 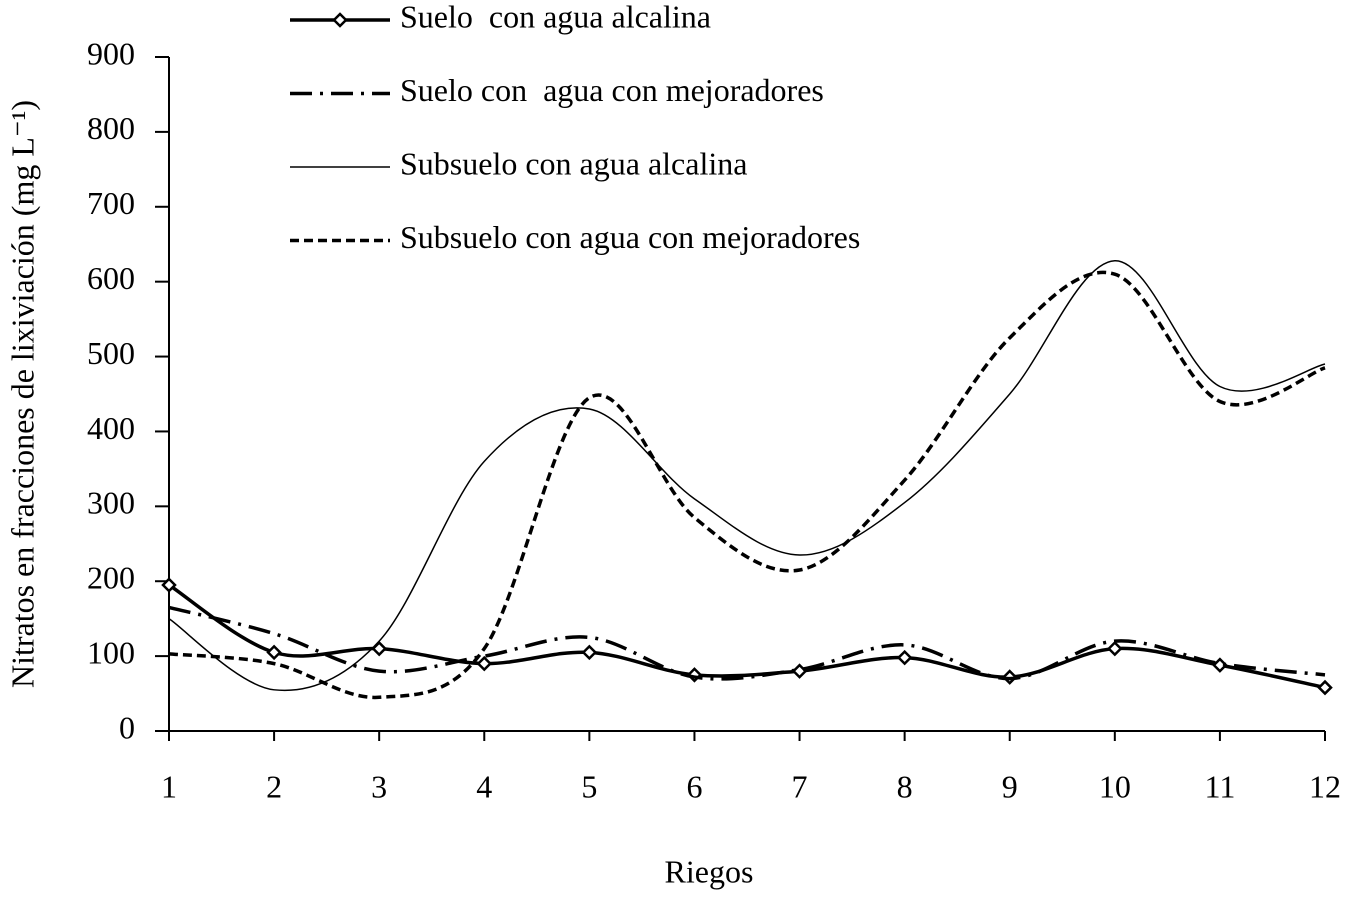 I want to click on legend-label: Subsuelo con agua alcalina, so click(x=573, y=163).